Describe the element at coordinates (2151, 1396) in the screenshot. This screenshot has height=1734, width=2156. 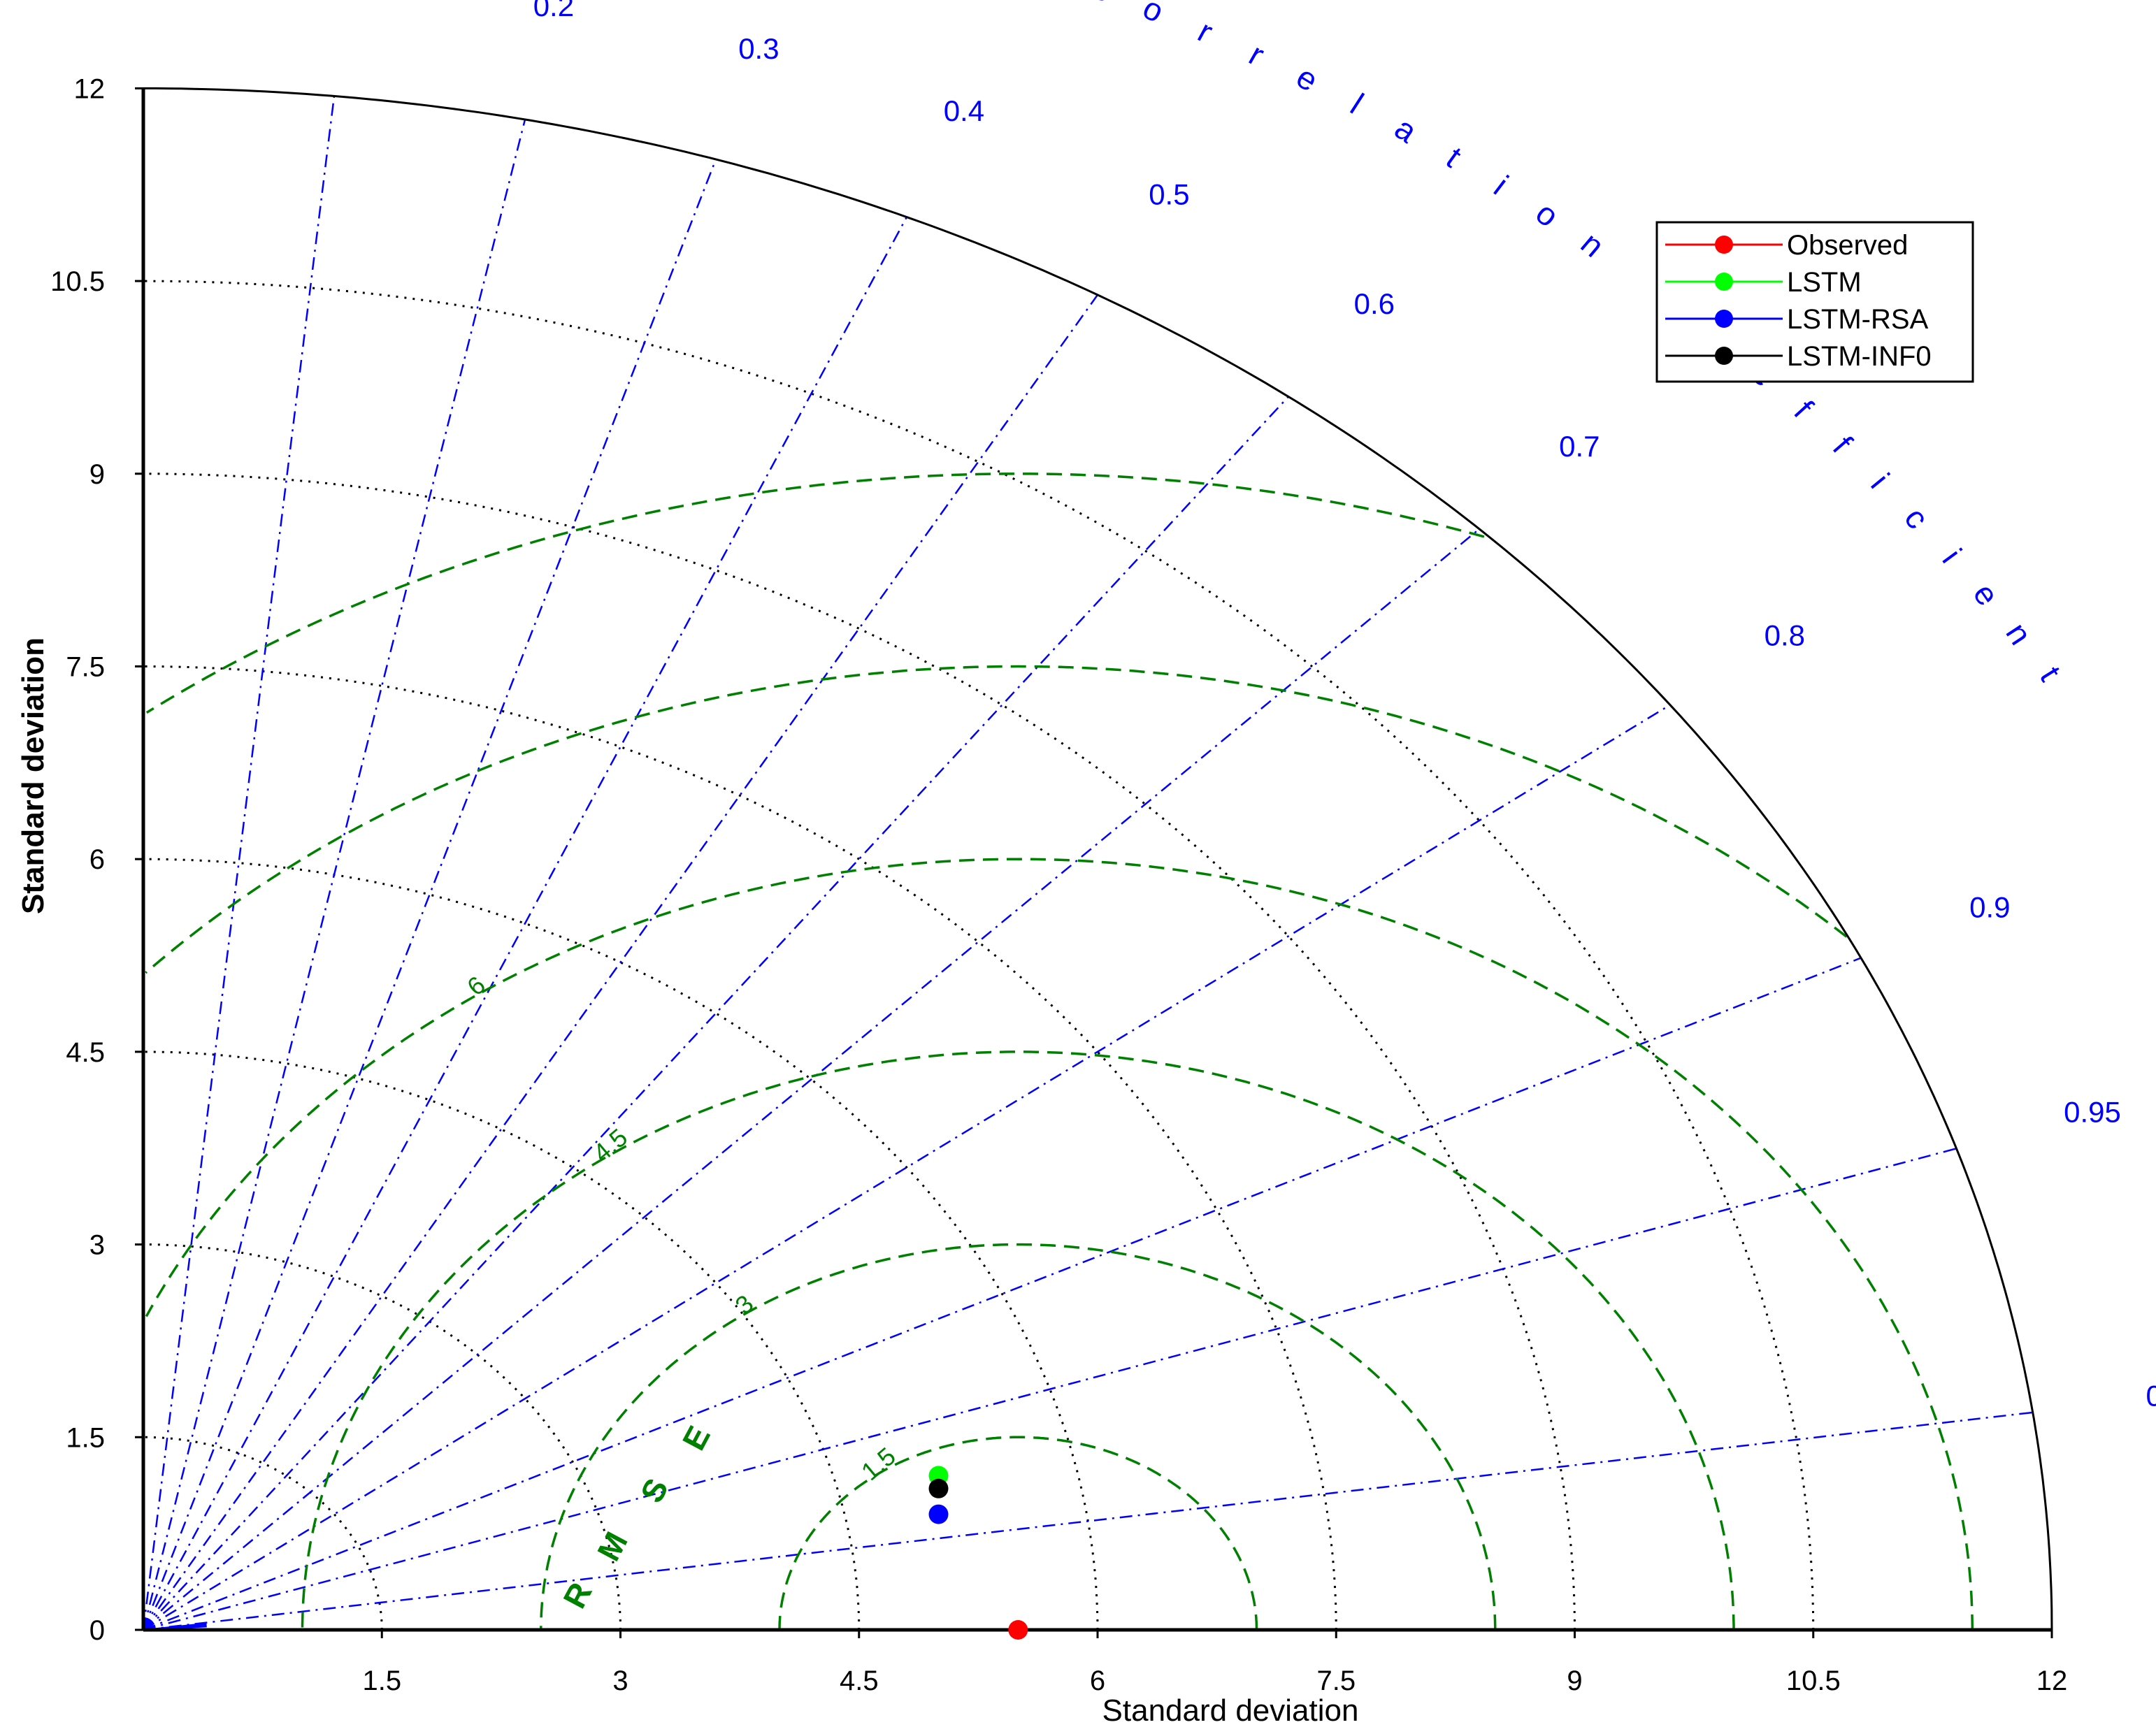
I see `correlation-tick-label: 0.99` at that location.